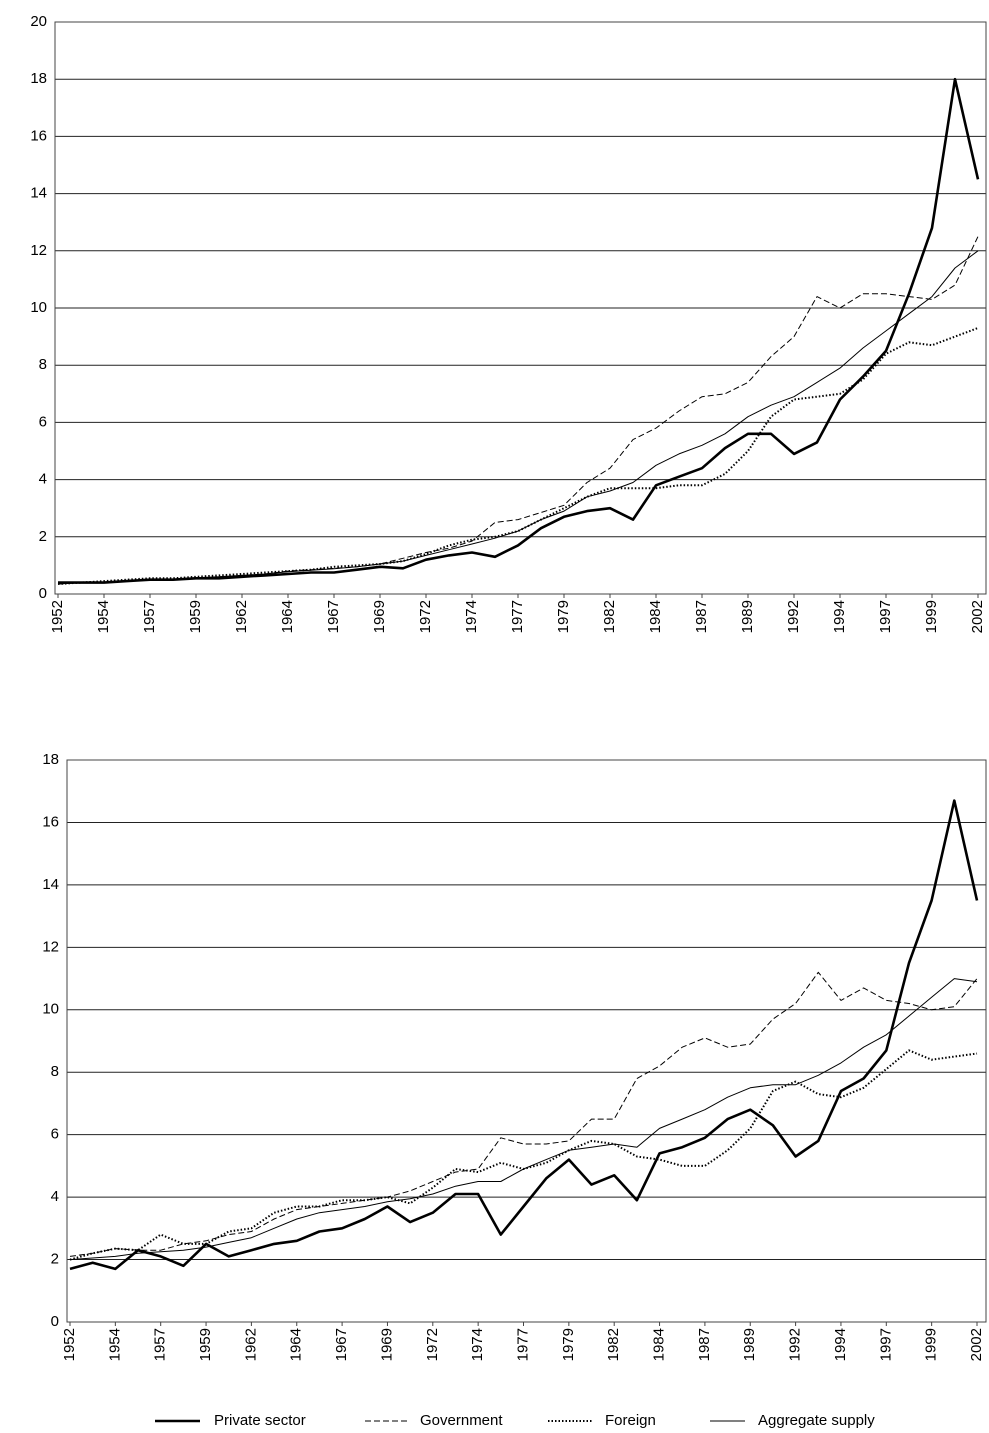 Image resolution: width=989 pixels, height=1433 pixels. What do you see at coordinates (630, 1420) in the screenshot?
I see `legend-label: Foreign` at bounding box center [630, 1420].